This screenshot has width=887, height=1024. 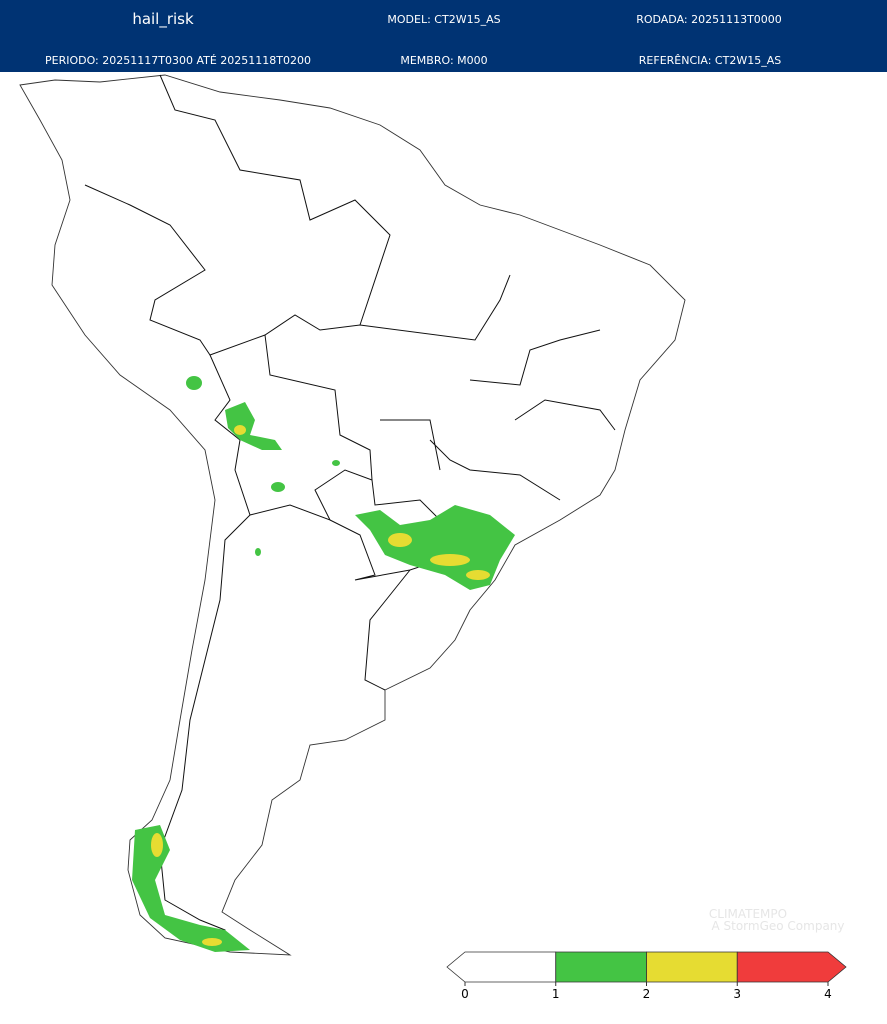 I want to click on colorbar-tick-label: 1, so click(x=556, y=994).